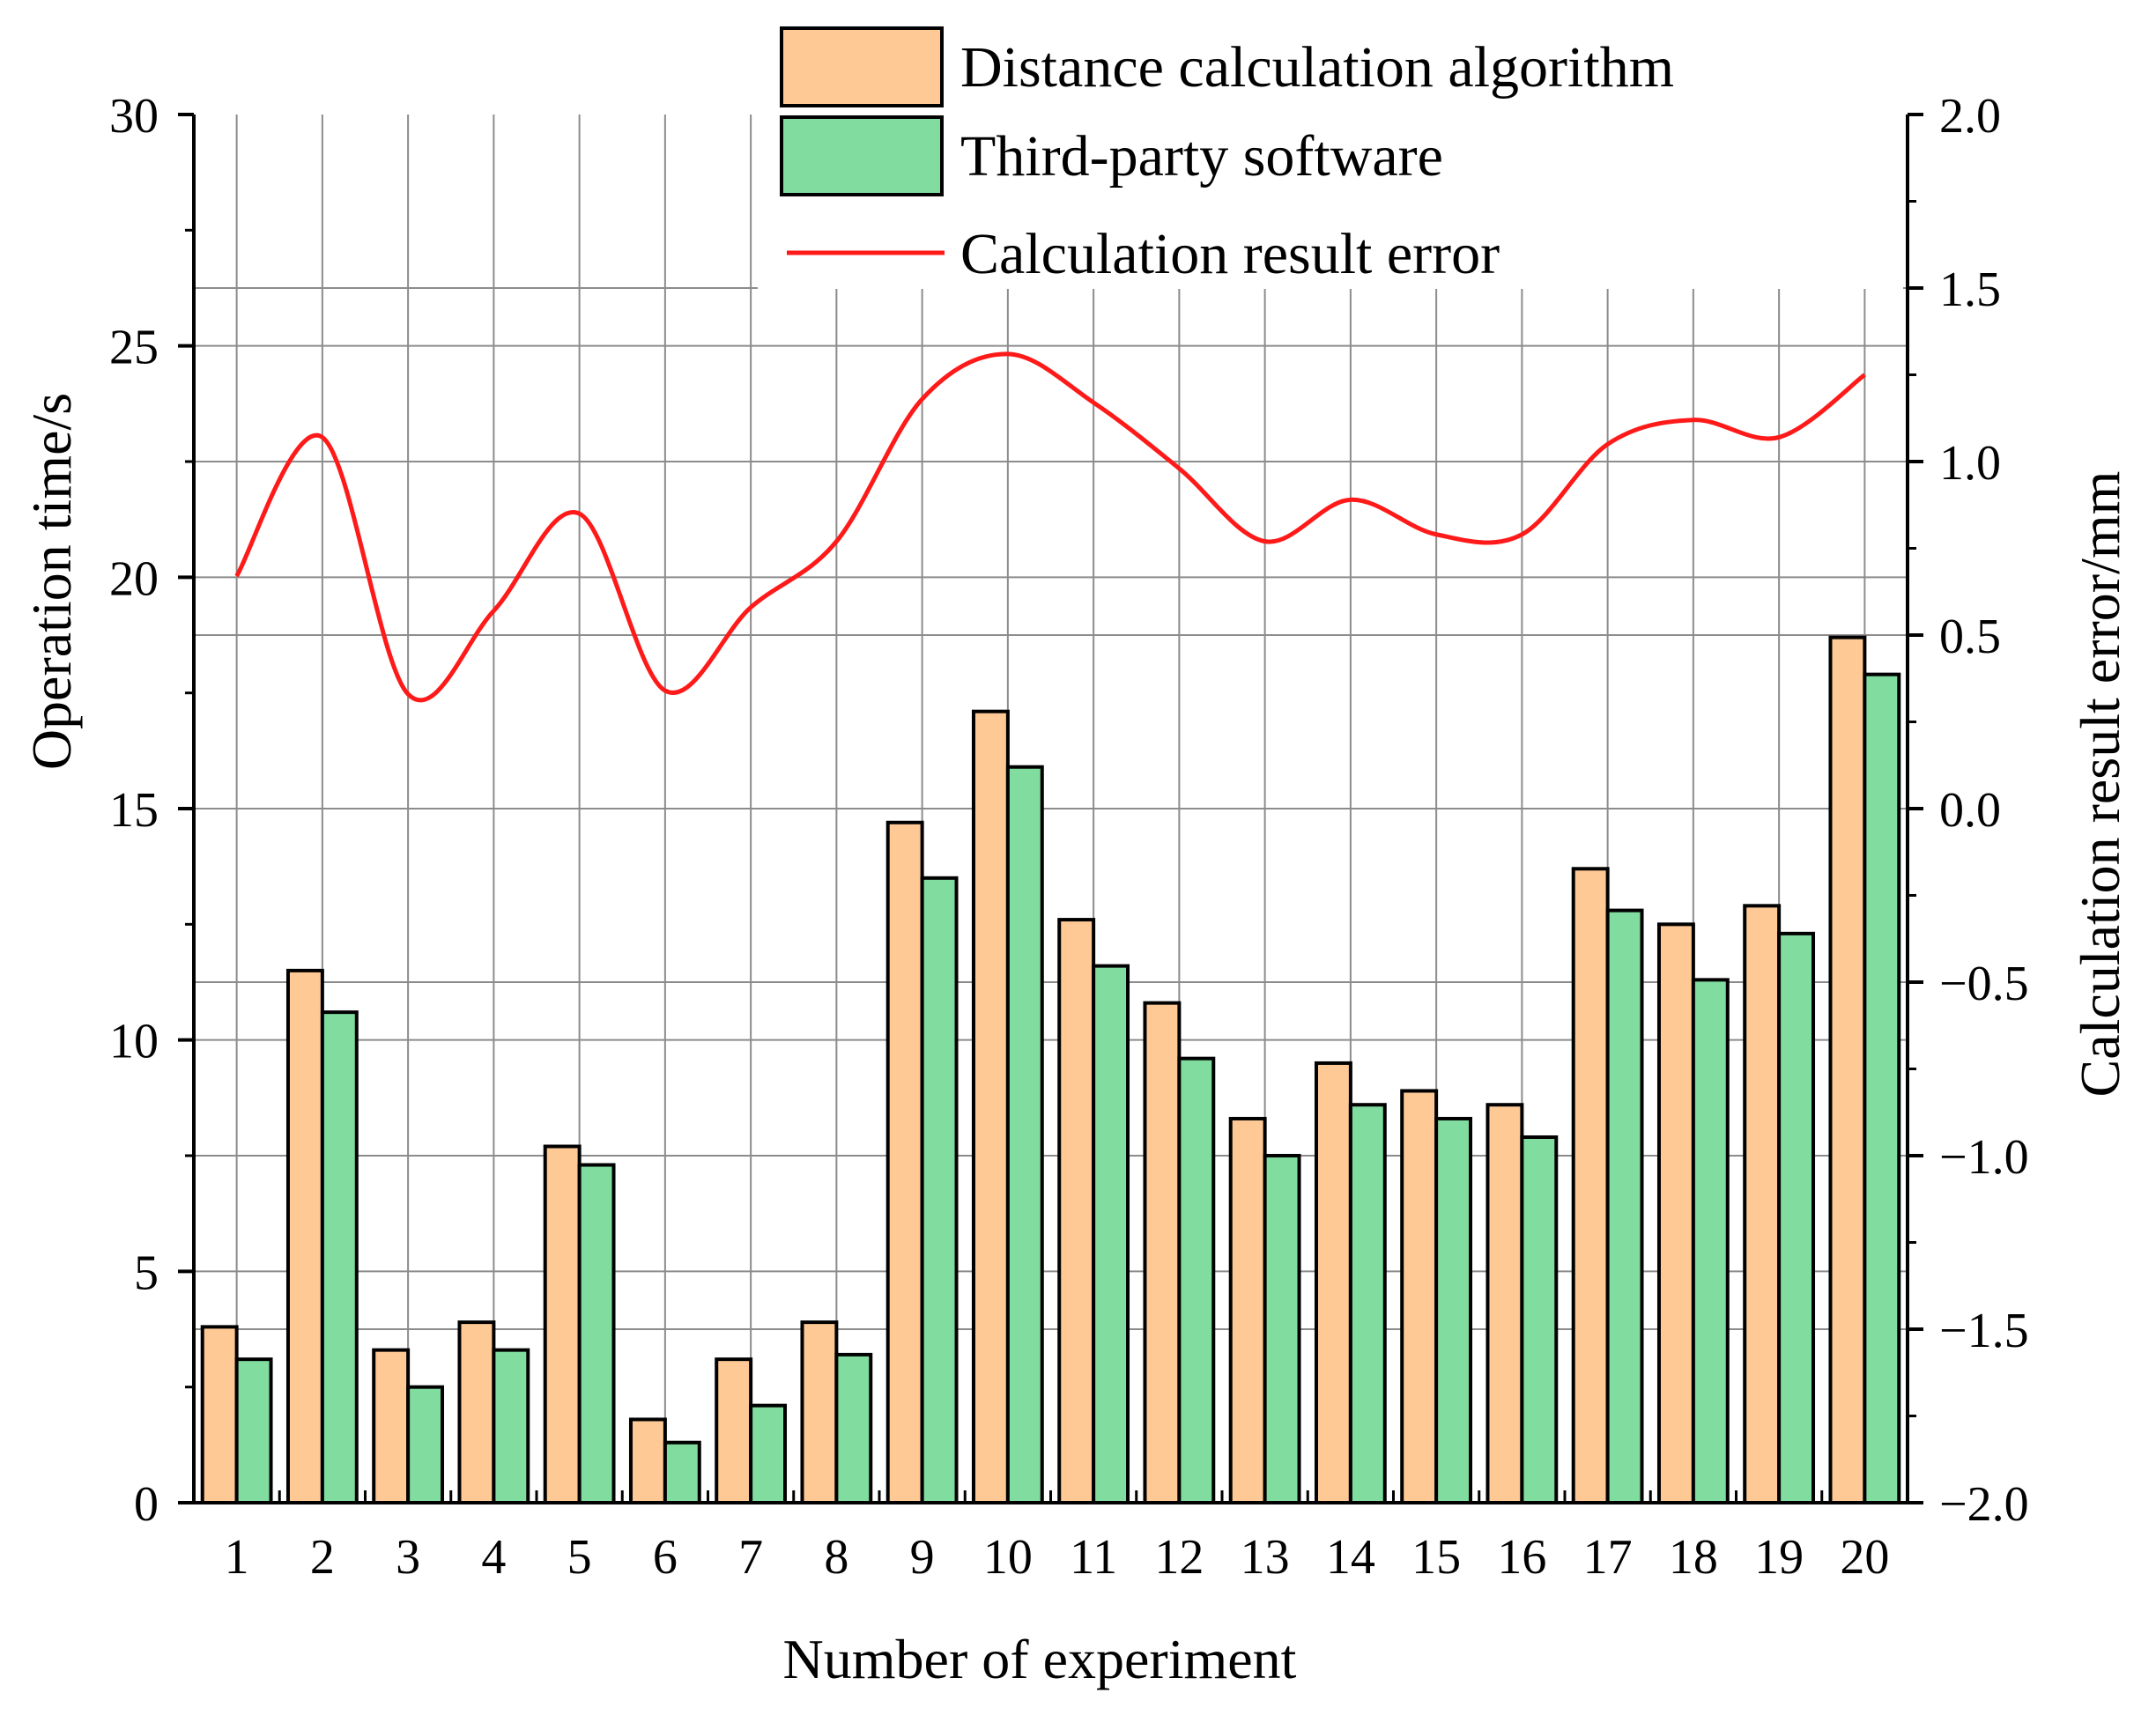 The image size is (2156, 1715). What do you see at coordinates (1317, 67) in the screenshot?
I see `legend-label: Distance calculation algorithm` at bounding box center [1317, 67].